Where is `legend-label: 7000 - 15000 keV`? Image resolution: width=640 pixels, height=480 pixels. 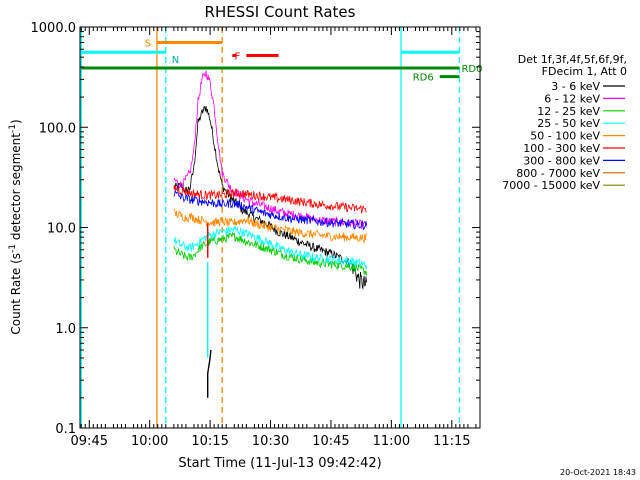
legend-label: 7000 - 15000 keV is located at coordinates (551, 185).